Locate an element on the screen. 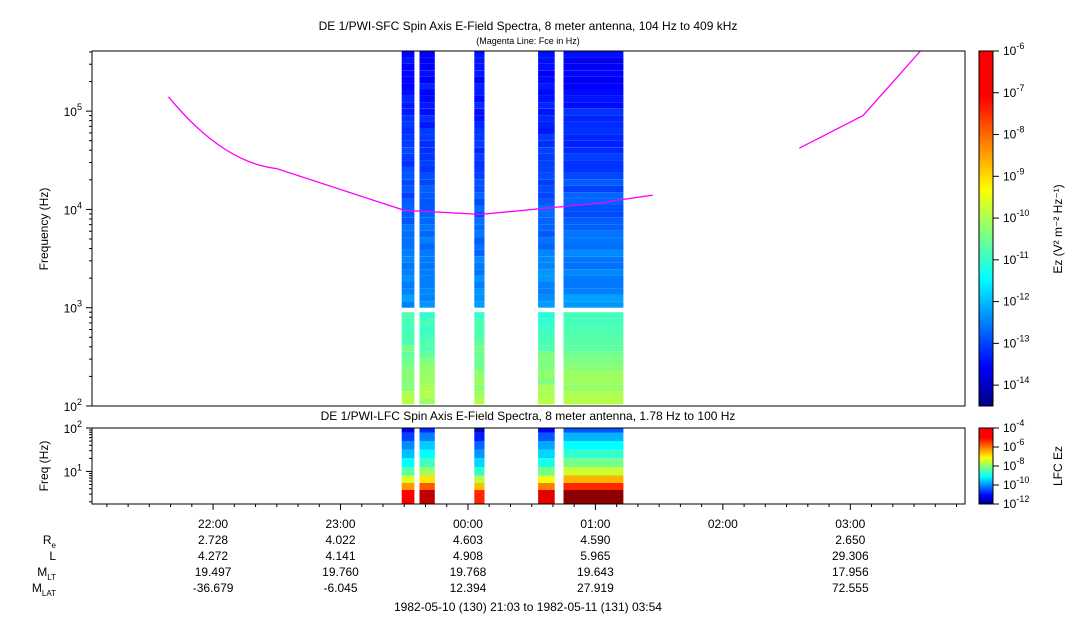 This screenshot has width=1083, height=620. colorbar-tick-label: 10⁻¹⁰ is located at coordinates (1016, 483).